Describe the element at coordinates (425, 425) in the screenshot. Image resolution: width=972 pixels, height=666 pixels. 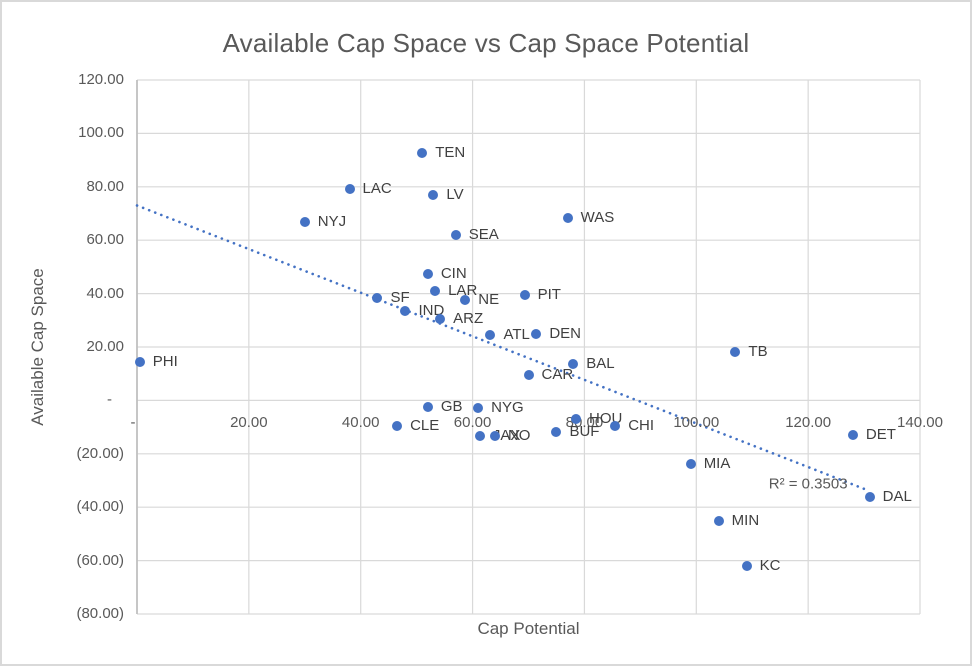
I see `data-point-label-CLE: CLE` at that location.